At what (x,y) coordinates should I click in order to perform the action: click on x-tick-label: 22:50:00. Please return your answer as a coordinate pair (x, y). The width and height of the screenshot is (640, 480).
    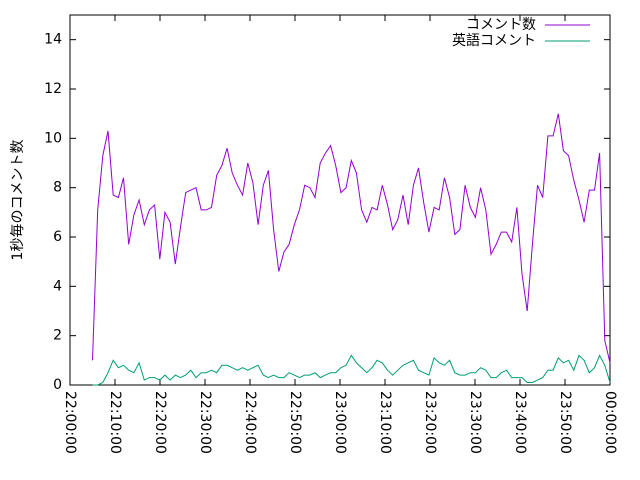
    Looking at the image, I should click on (295, 422).